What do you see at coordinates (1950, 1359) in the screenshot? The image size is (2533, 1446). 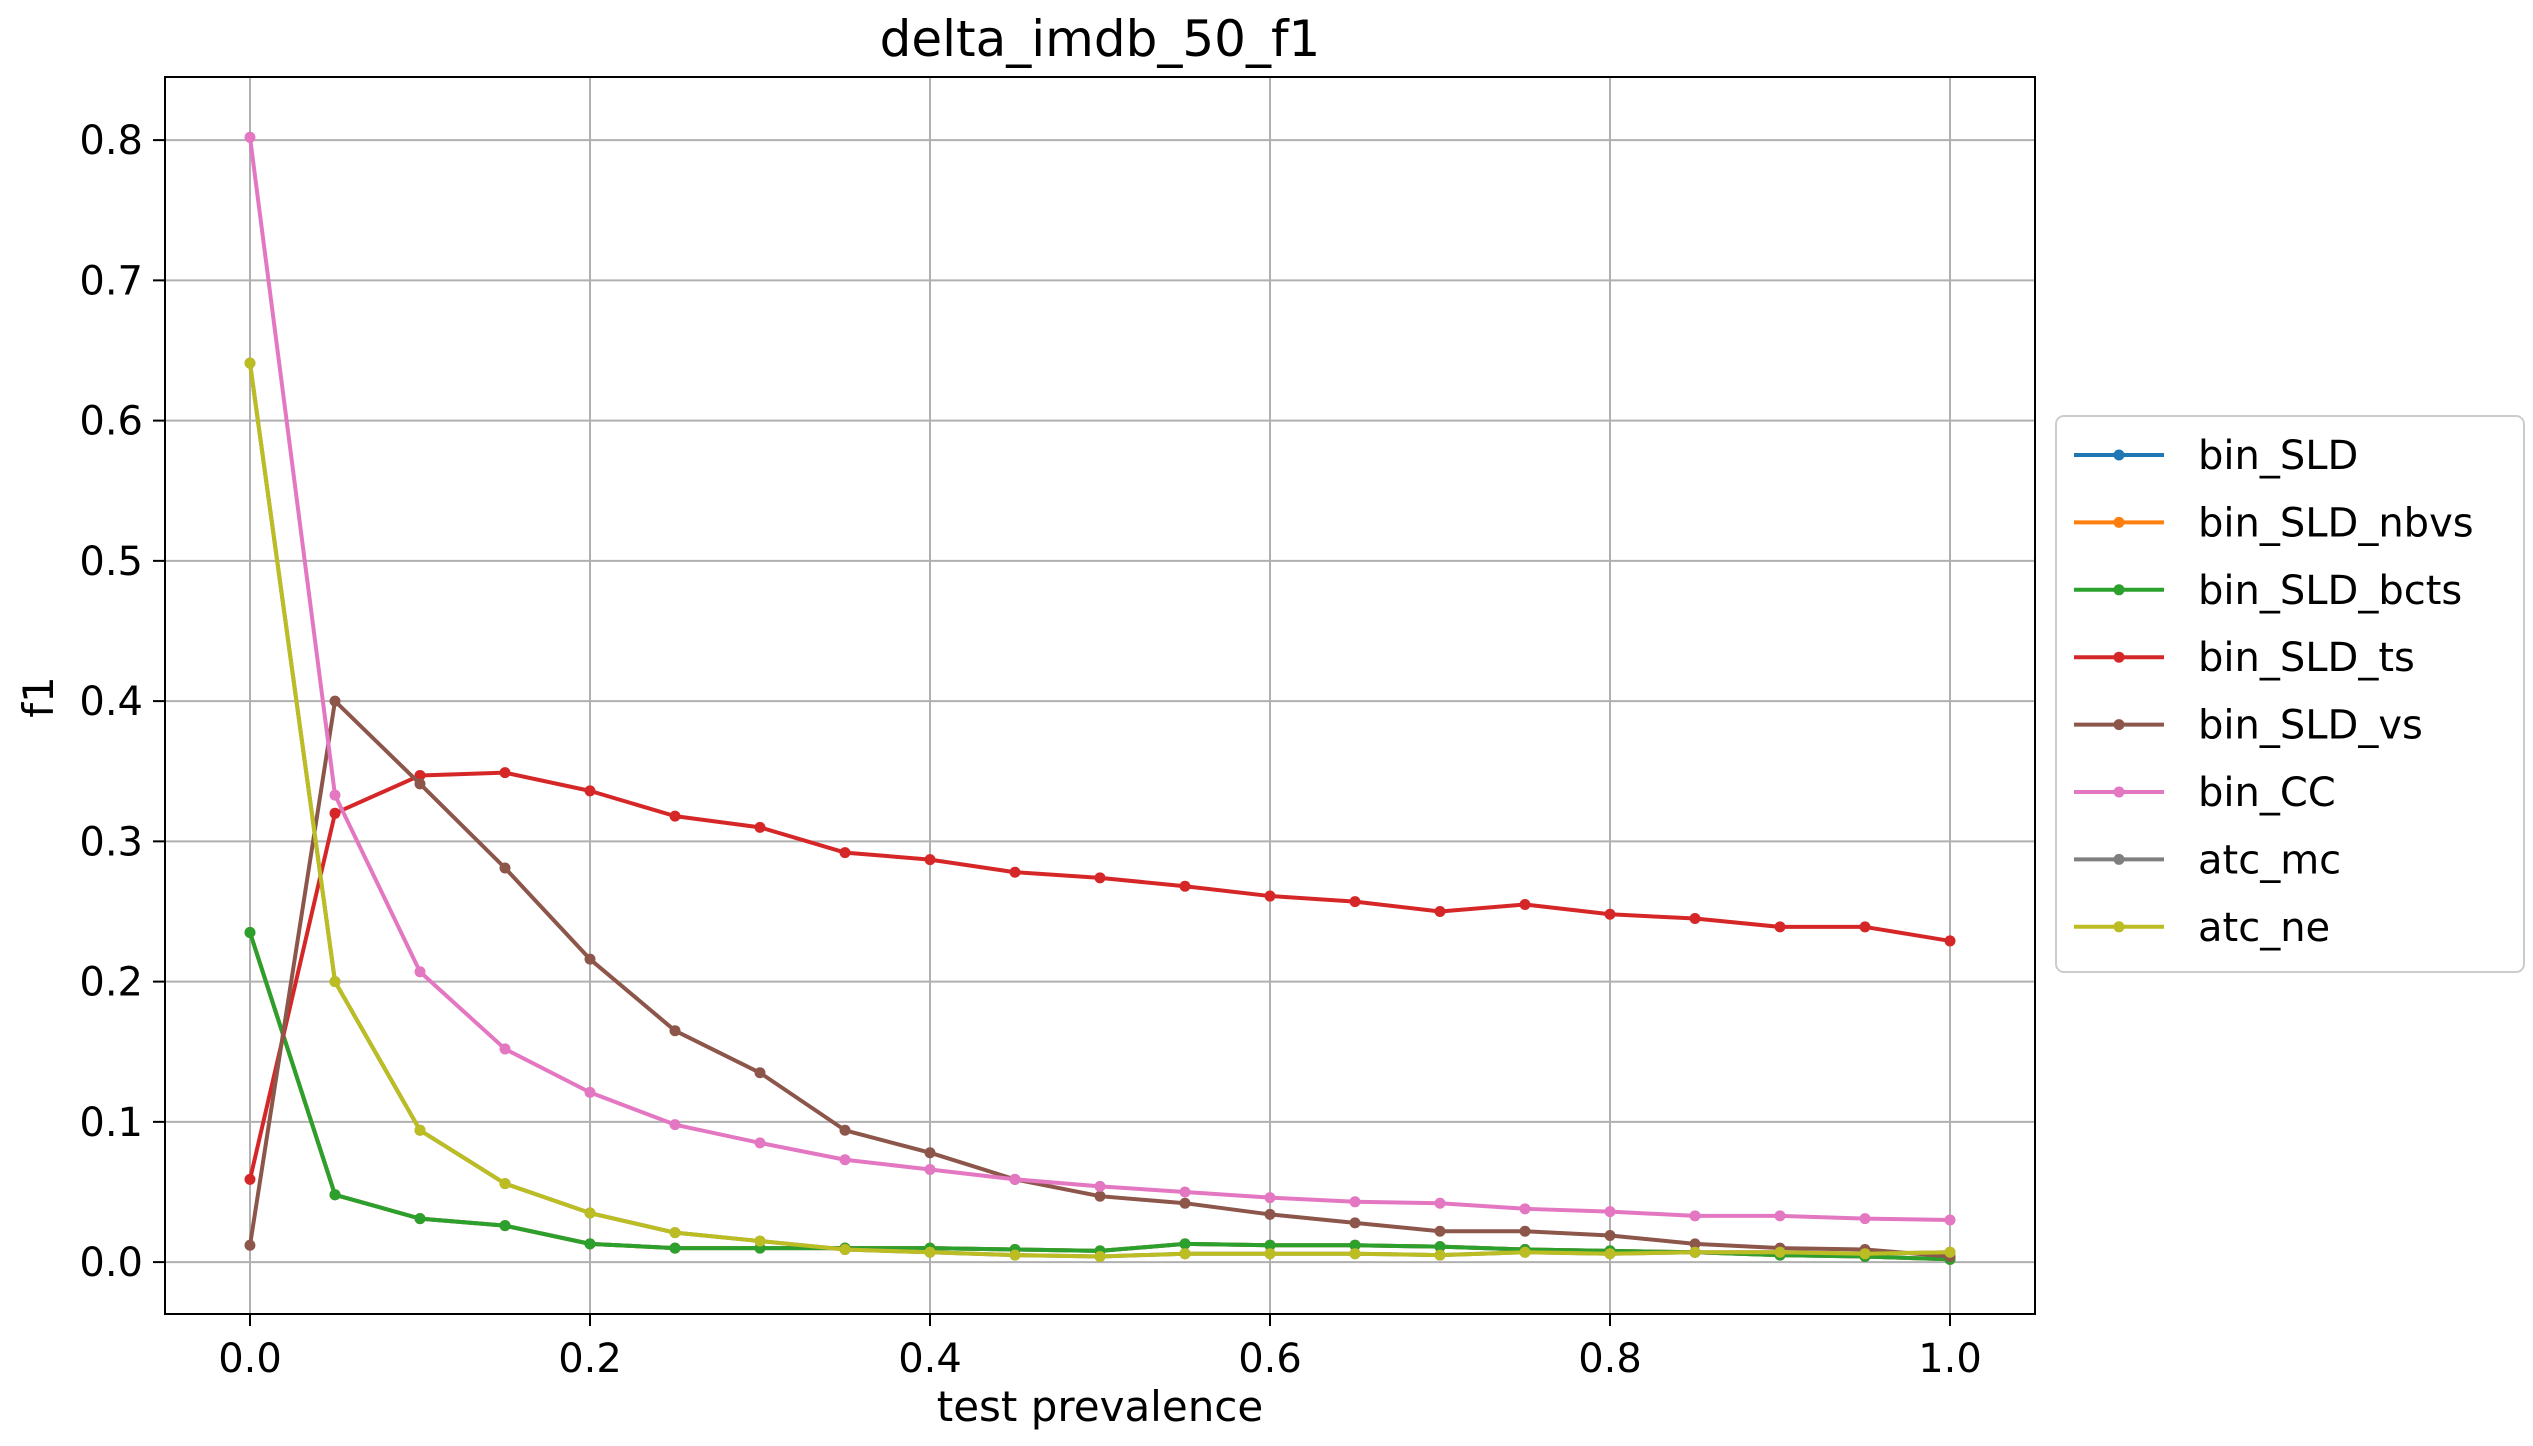 I see `x-tick-label: 1.0` at bounding box center [1950, 1359].